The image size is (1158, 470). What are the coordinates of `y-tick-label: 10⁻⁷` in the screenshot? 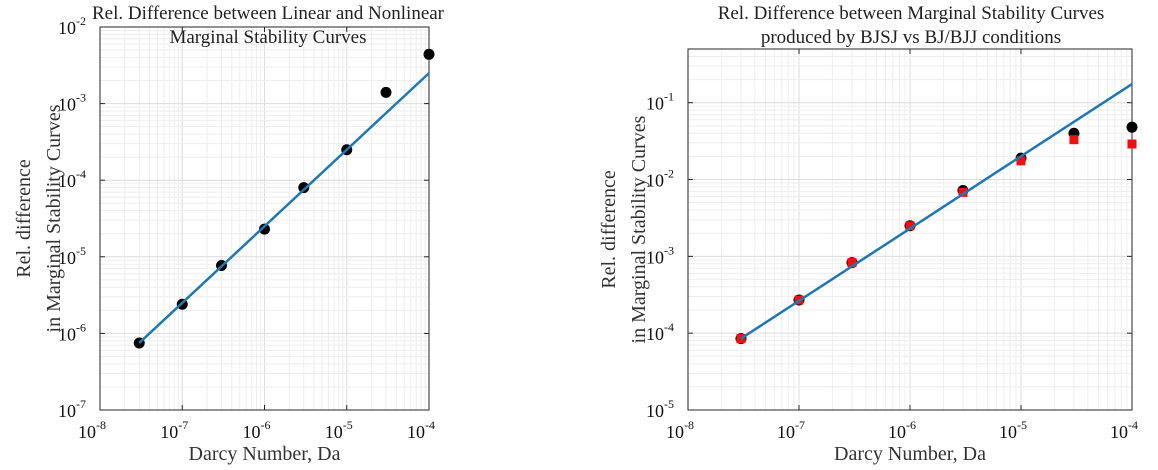 It's located at (72, 409).